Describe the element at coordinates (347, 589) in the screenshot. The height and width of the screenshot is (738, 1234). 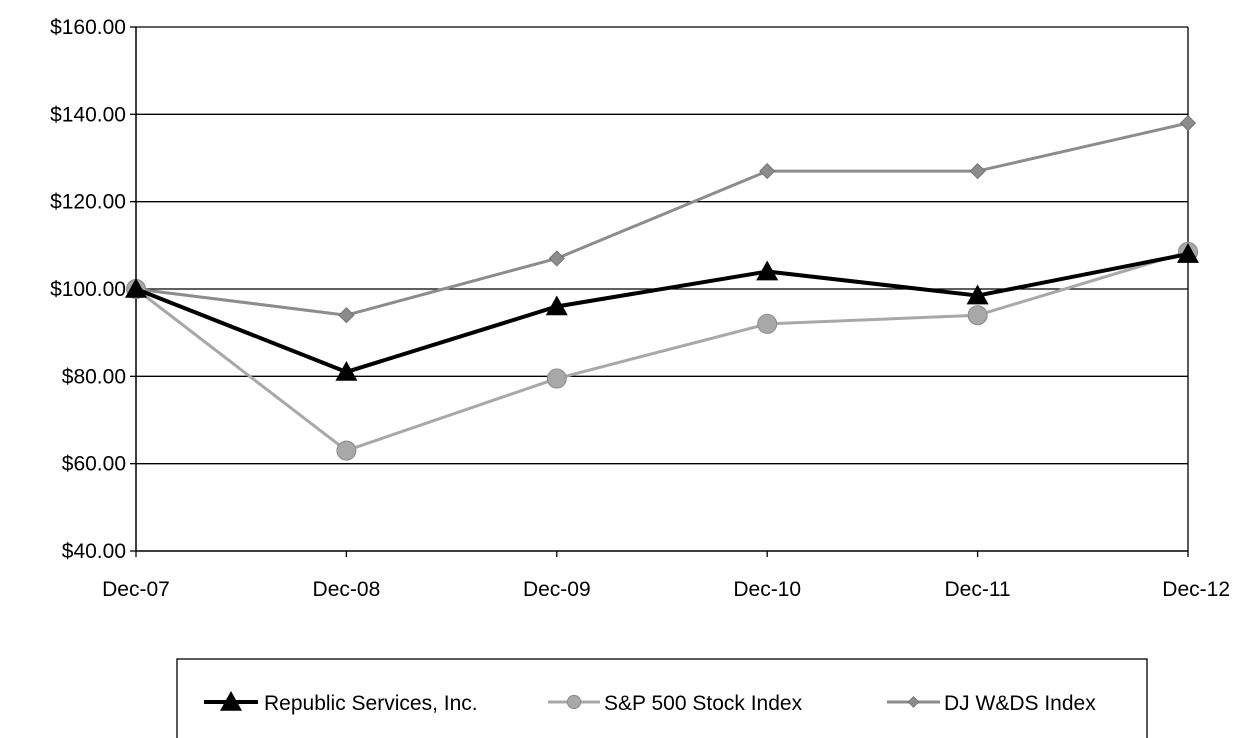
I see `x-tick-label: Dec-08` at that location.